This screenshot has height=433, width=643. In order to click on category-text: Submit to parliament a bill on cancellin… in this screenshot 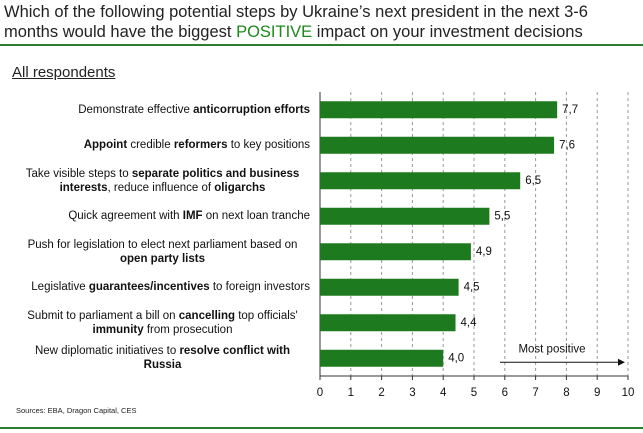, I will do `click(162, 323)`.